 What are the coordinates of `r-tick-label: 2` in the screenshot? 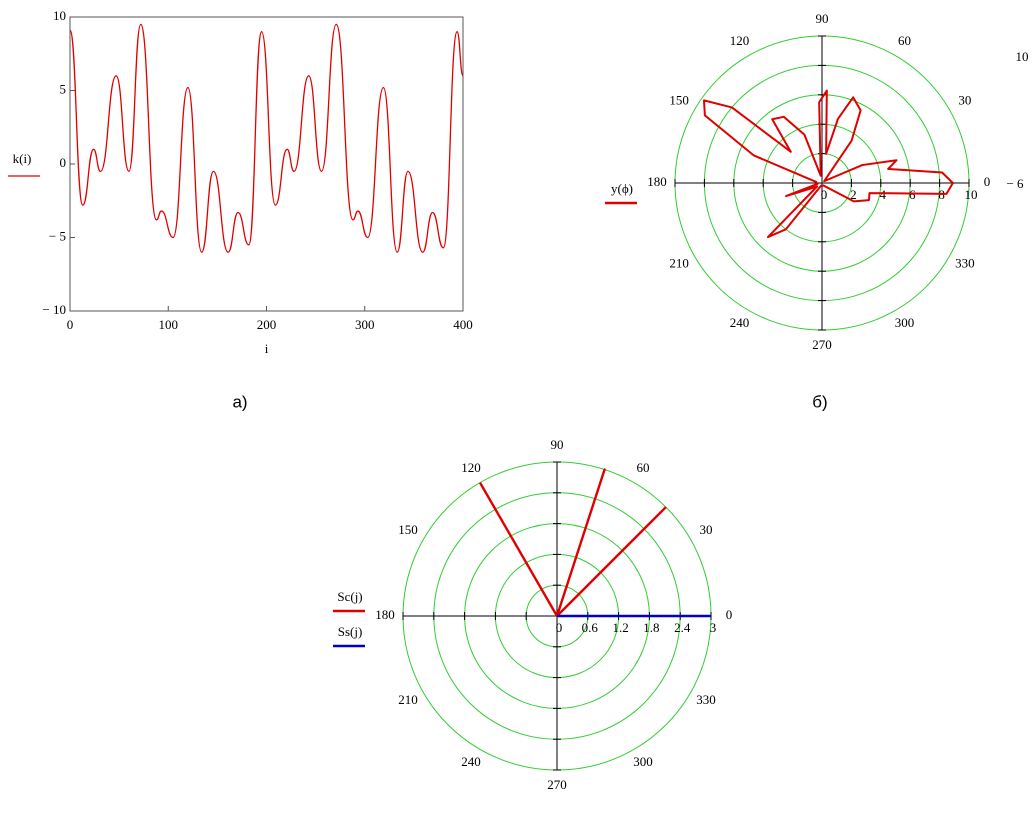 It's located at (853, 194).